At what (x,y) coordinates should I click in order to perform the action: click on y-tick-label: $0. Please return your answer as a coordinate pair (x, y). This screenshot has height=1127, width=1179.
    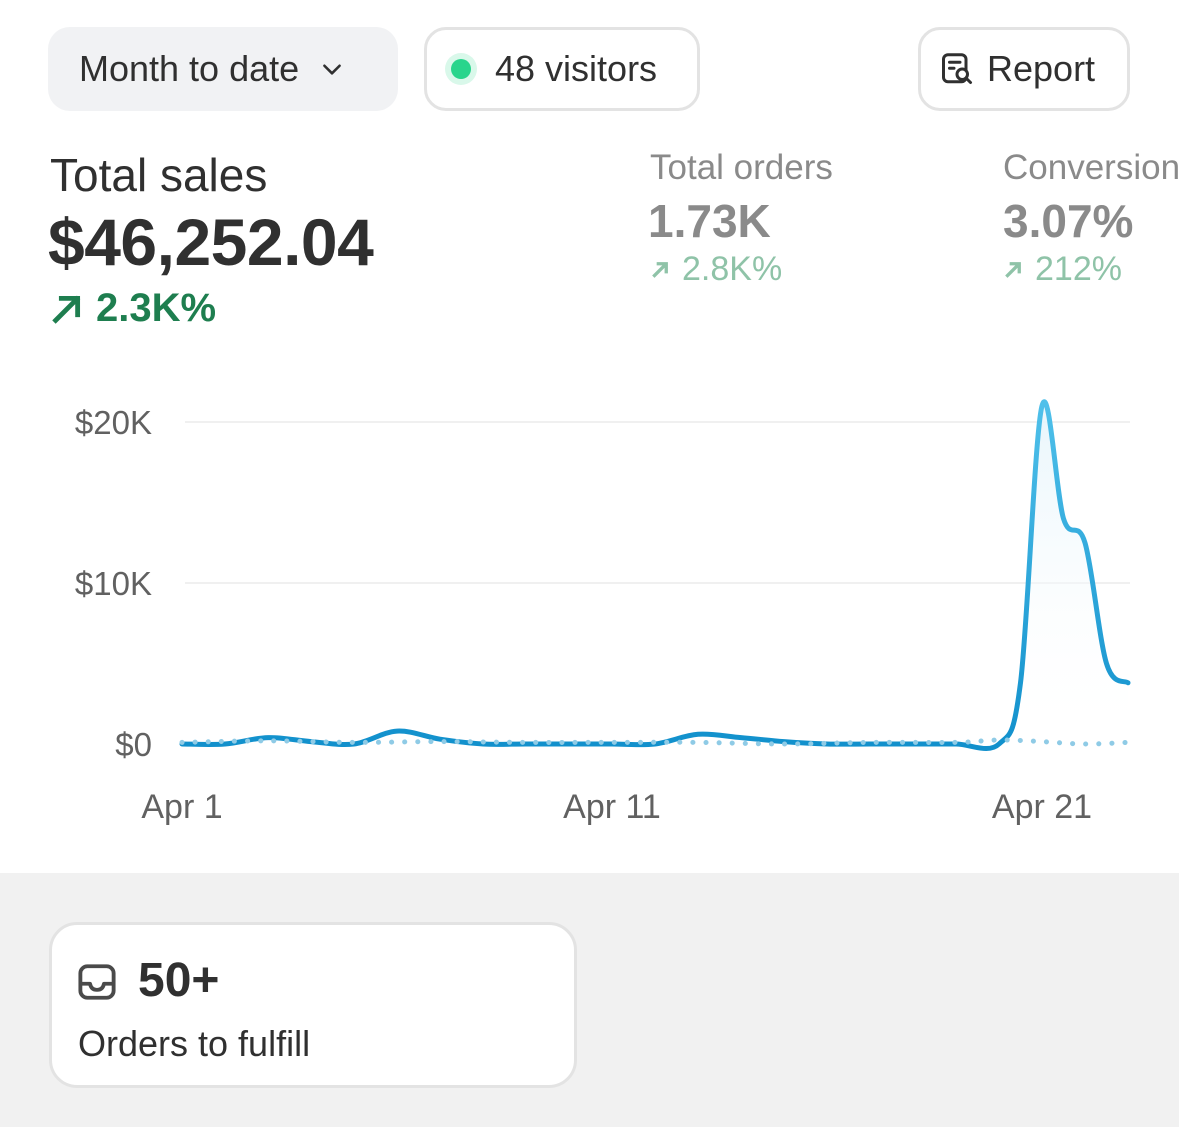
    Looking at the image, I should click on (133, 744).